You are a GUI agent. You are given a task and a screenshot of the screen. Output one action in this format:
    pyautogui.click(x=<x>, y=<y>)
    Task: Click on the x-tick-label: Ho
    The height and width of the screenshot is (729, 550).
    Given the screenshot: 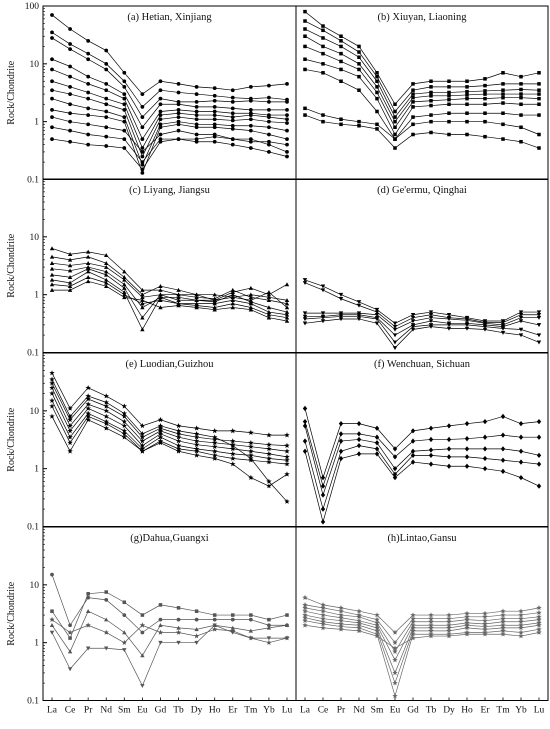 What is the action you would take?
    pyautogui.click(x=467, y=711)
    